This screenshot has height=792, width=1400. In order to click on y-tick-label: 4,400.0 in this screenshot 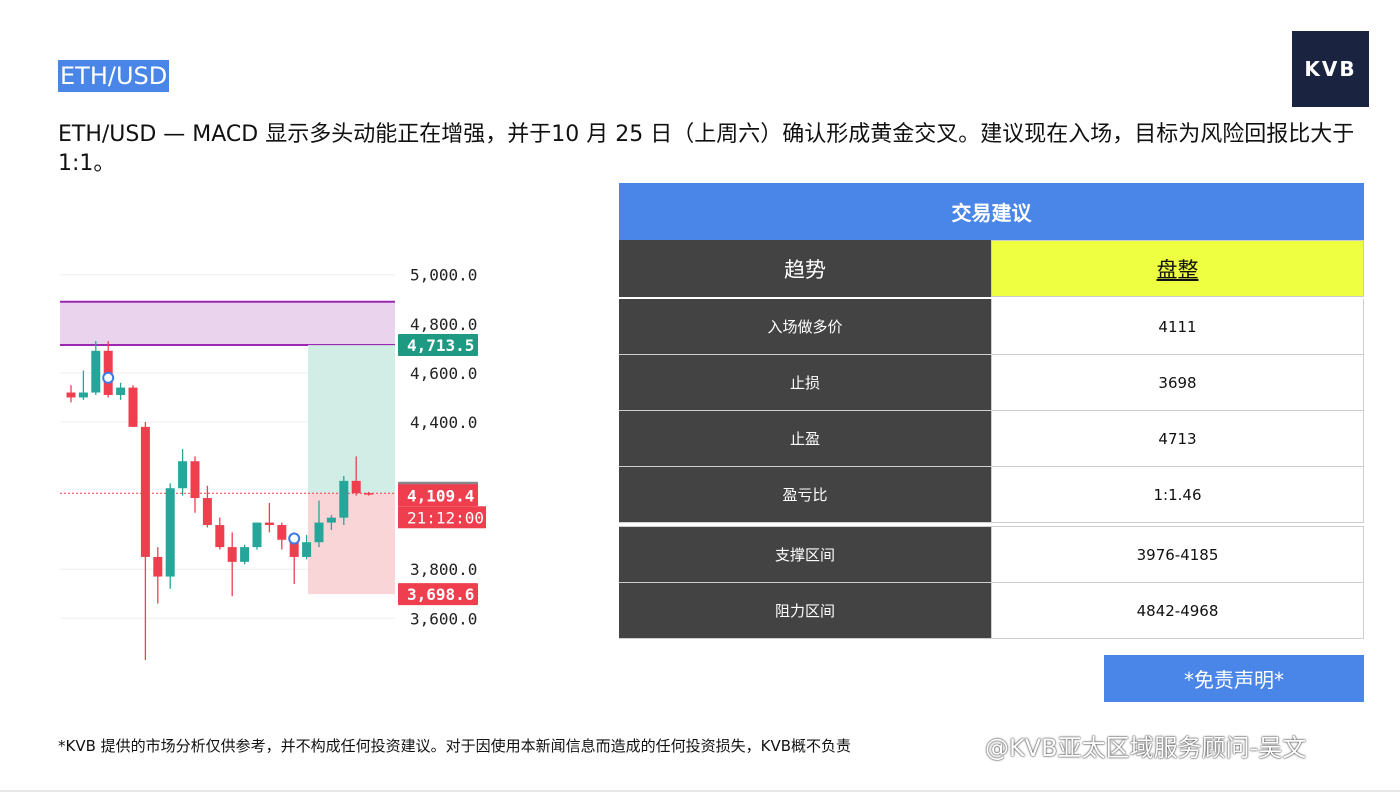, I will do `click(443, 422)`.